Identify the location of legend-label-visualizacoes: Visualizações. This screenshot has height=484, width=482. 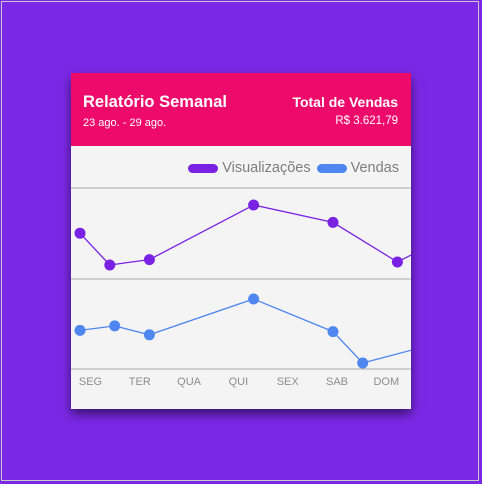
(266, 168).